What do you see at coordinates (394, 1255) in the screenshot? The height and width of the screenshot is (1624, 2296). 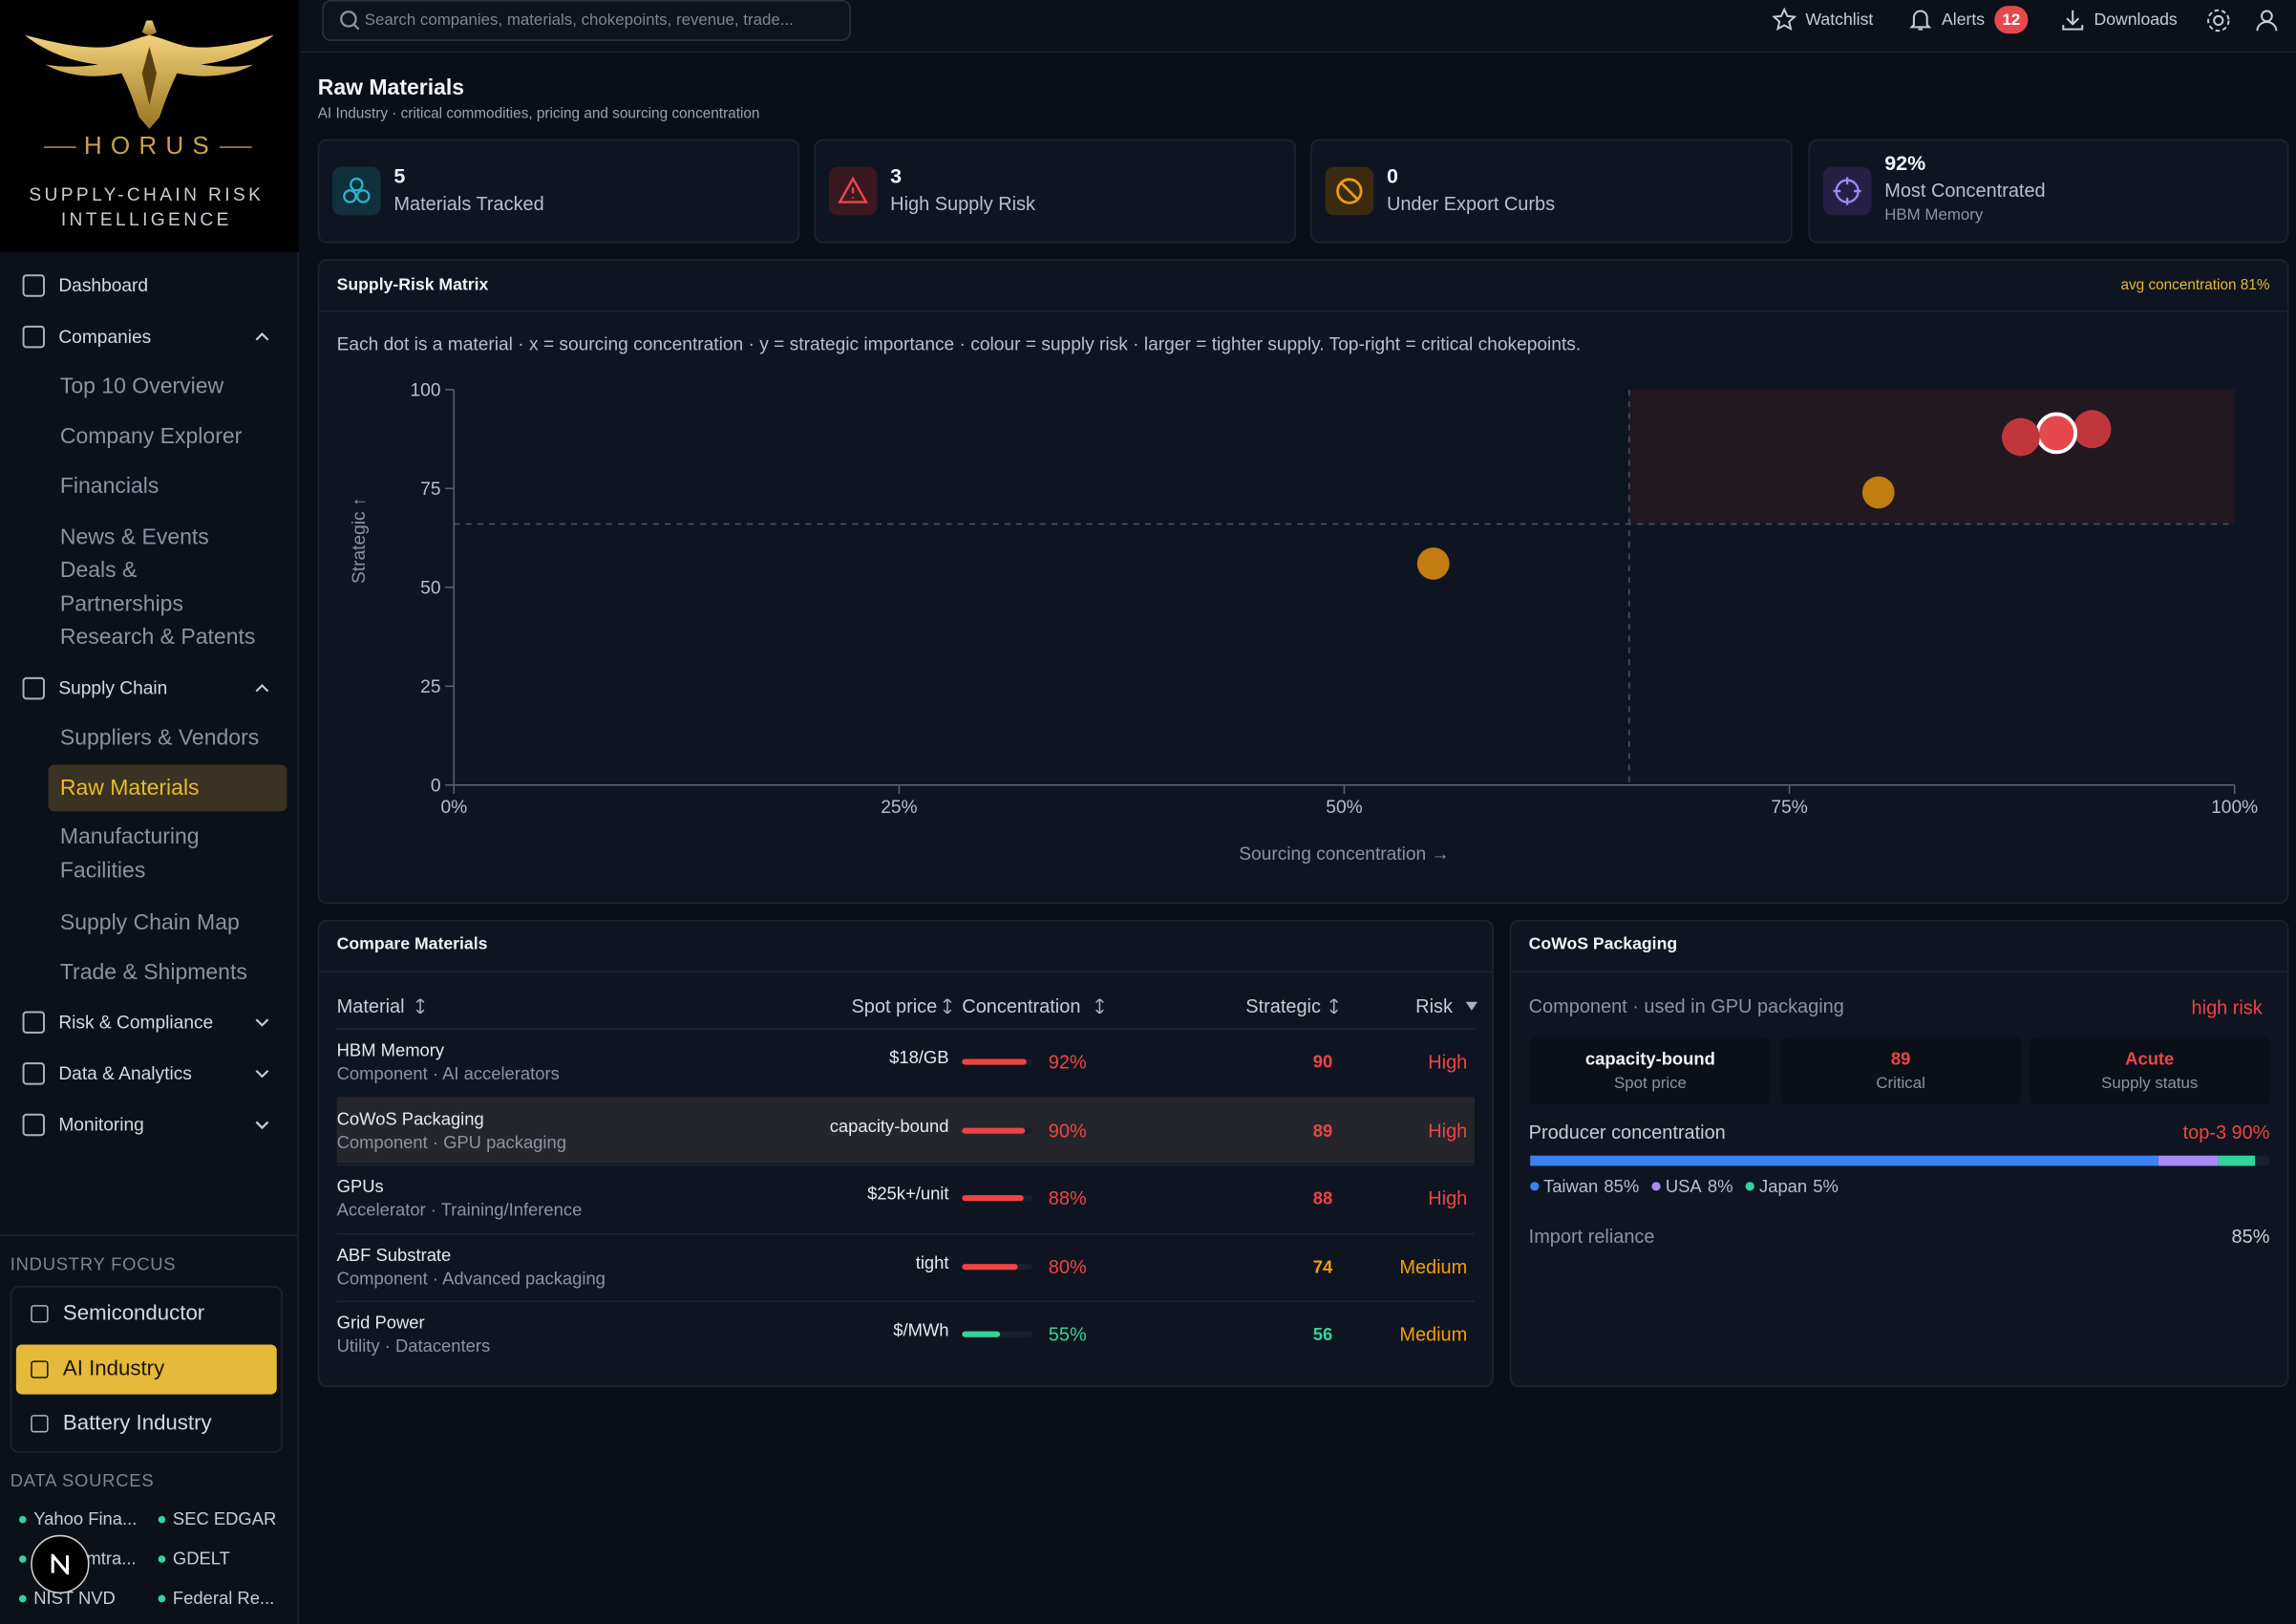 I see `material-name: ABF Substrate` at bounding box center [394, 1255].